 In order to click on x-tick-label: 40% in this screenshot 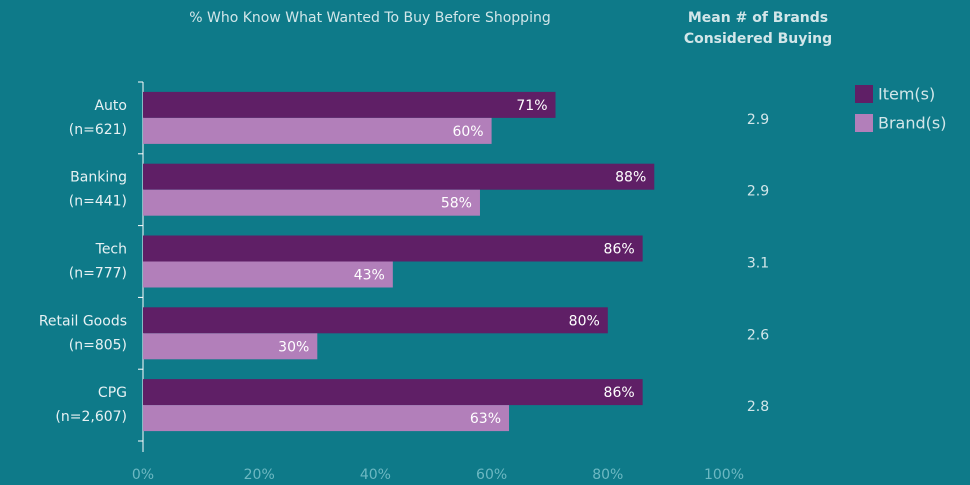, I will do `click(375, 475)`.